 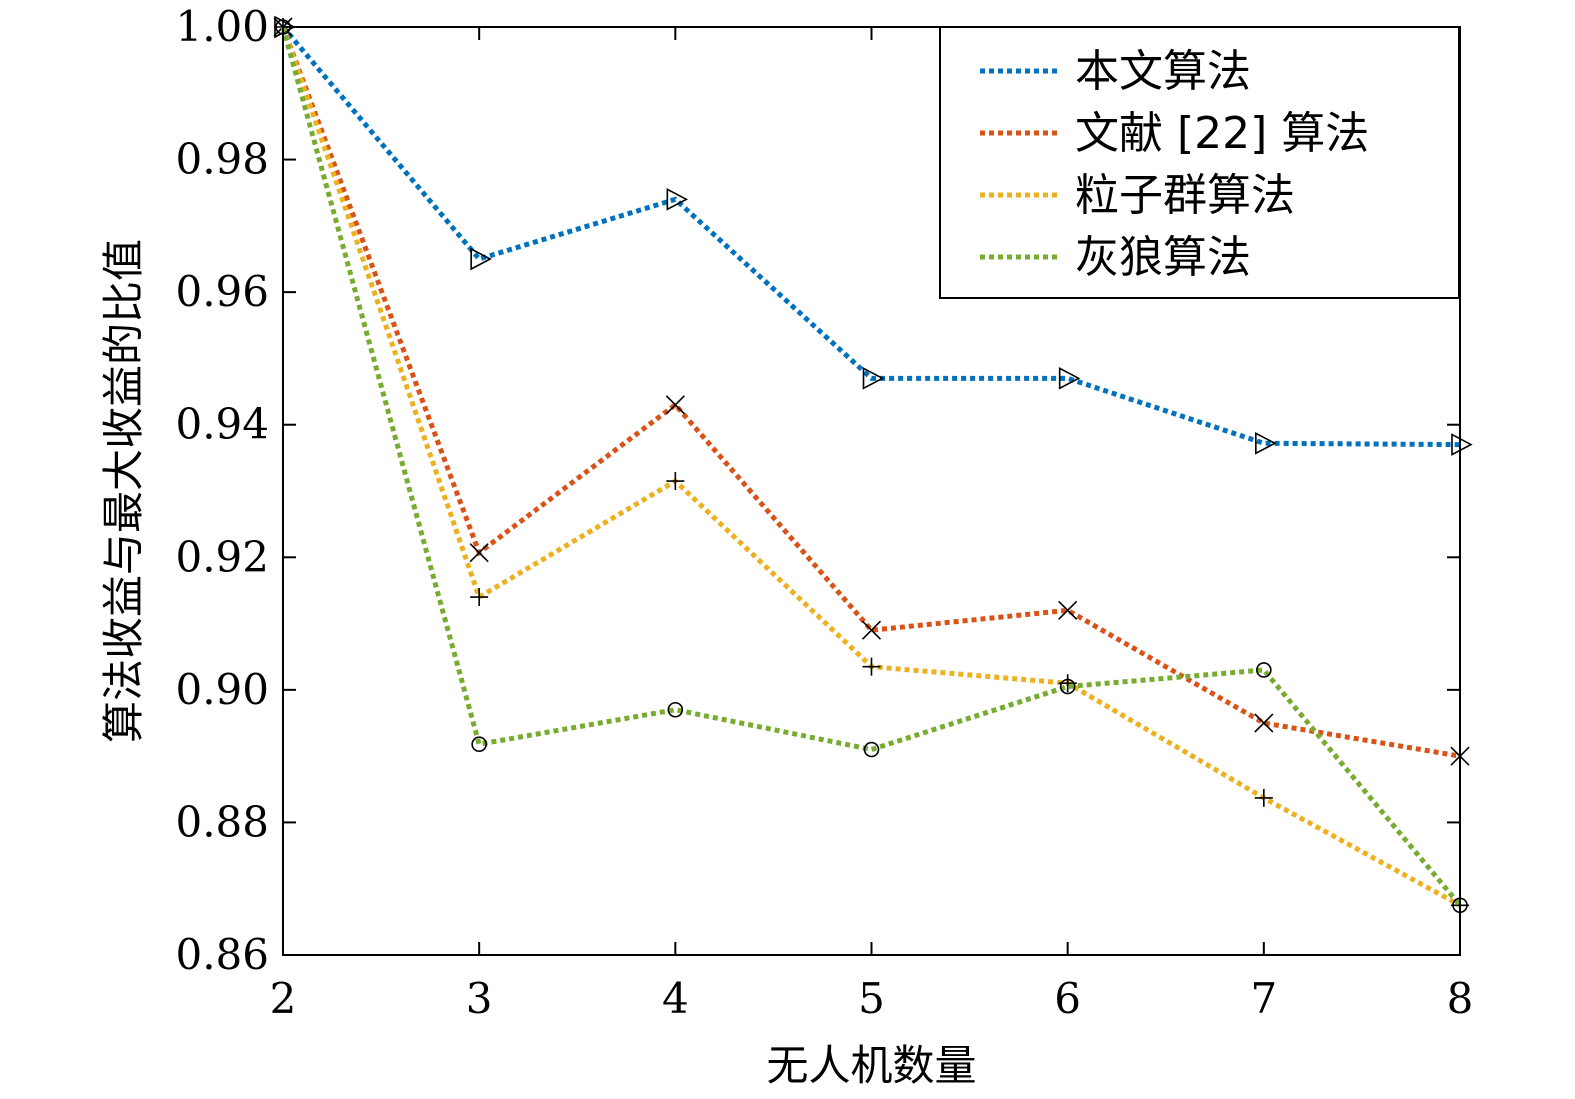 I want to click on y-tick-label: 0.88, so click(x=222, y=821).